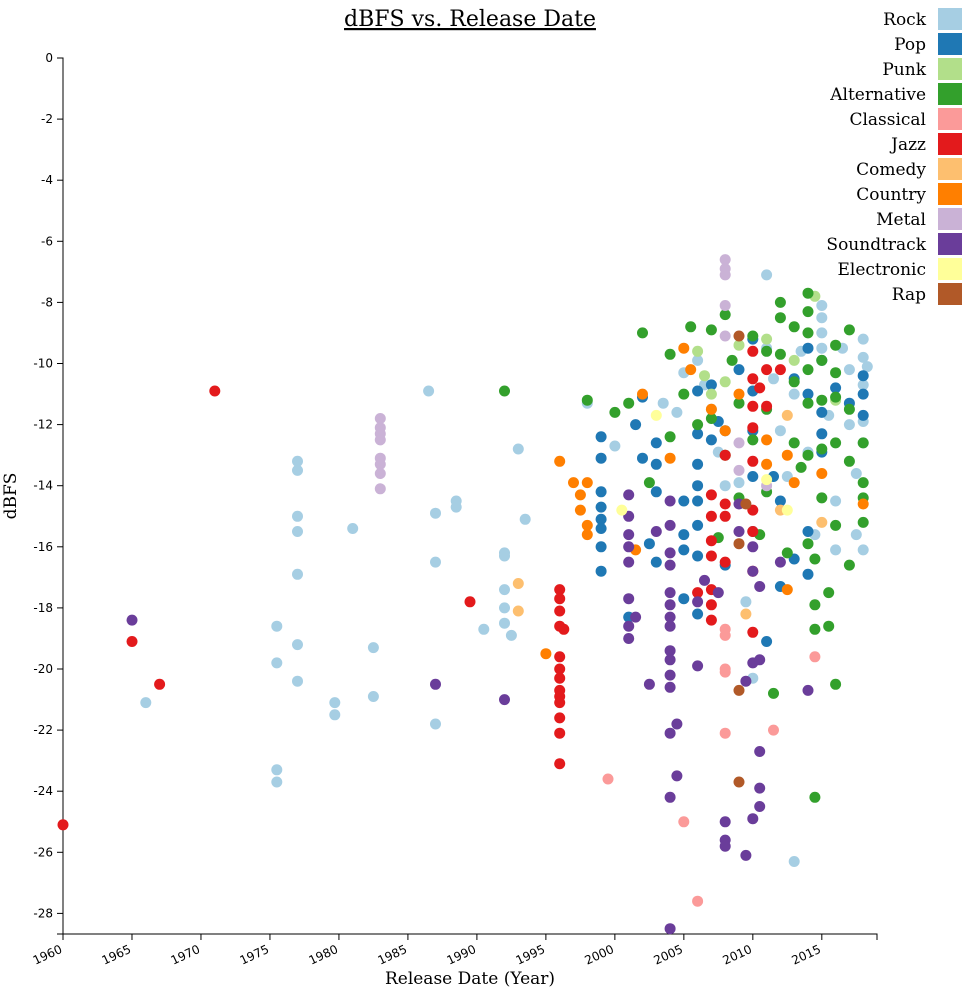  I want to click on y-tick-label: -6, so click(47, 241).